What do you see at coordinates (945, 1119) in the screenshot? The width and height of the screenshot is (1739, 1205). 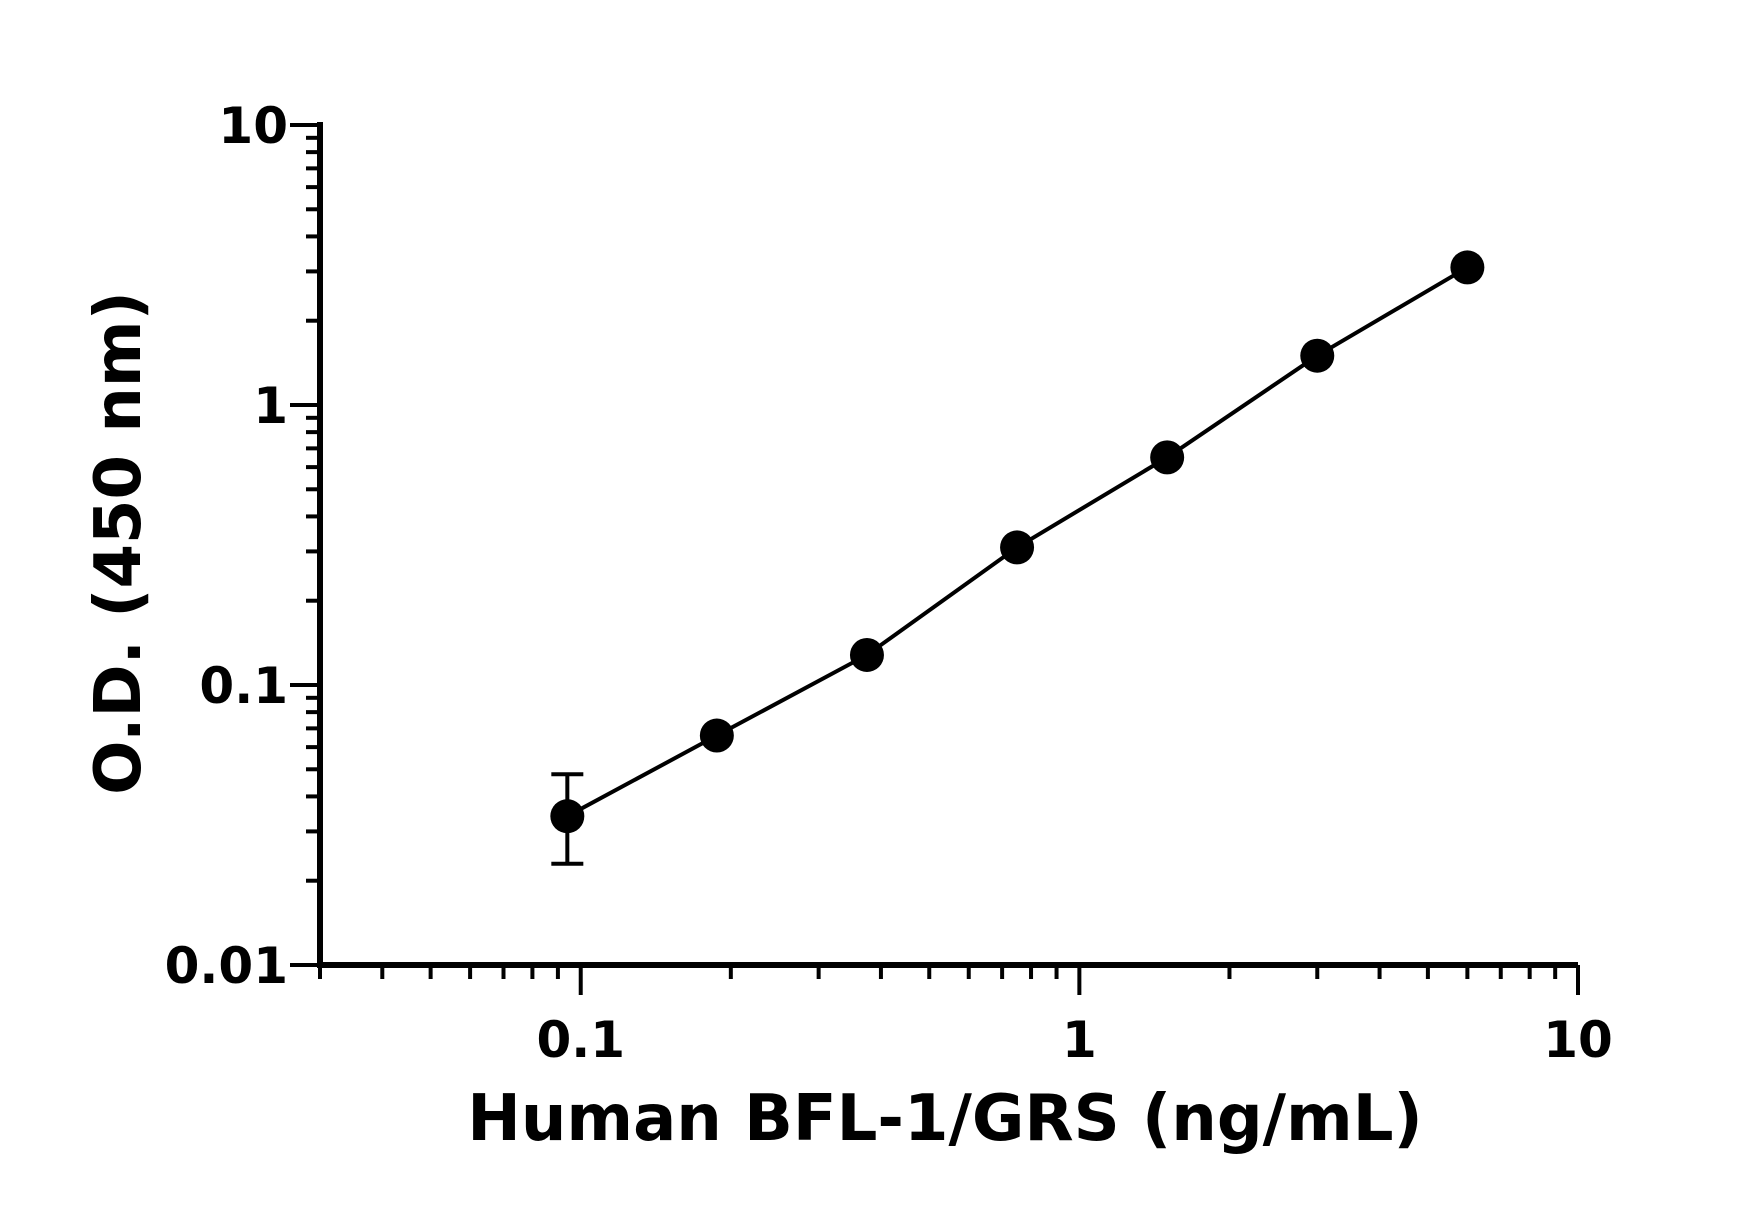 I see `x-axis-title: Human BFL-1/GRS (ng/mL)` at bounding box center [945, 1119].